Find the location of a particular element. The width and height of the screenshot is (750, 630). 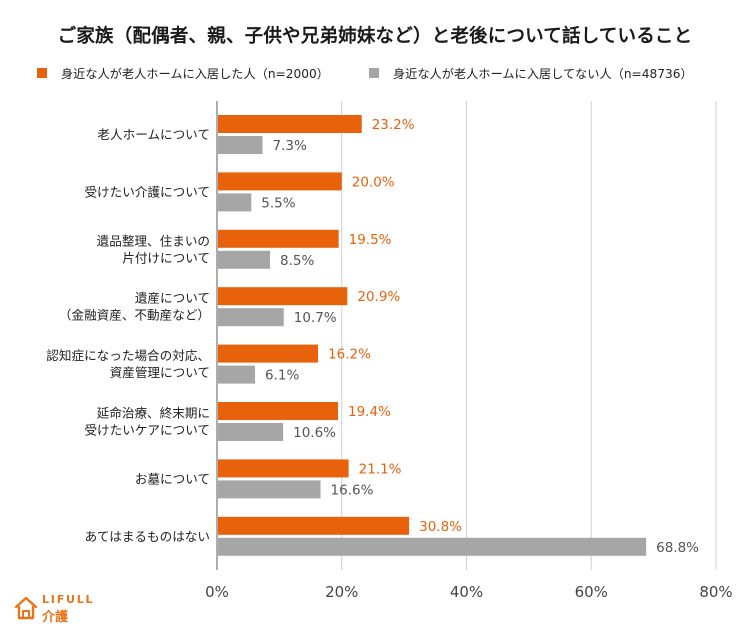

category-label: 老人ホームについて is located at coordinates (153, 134).